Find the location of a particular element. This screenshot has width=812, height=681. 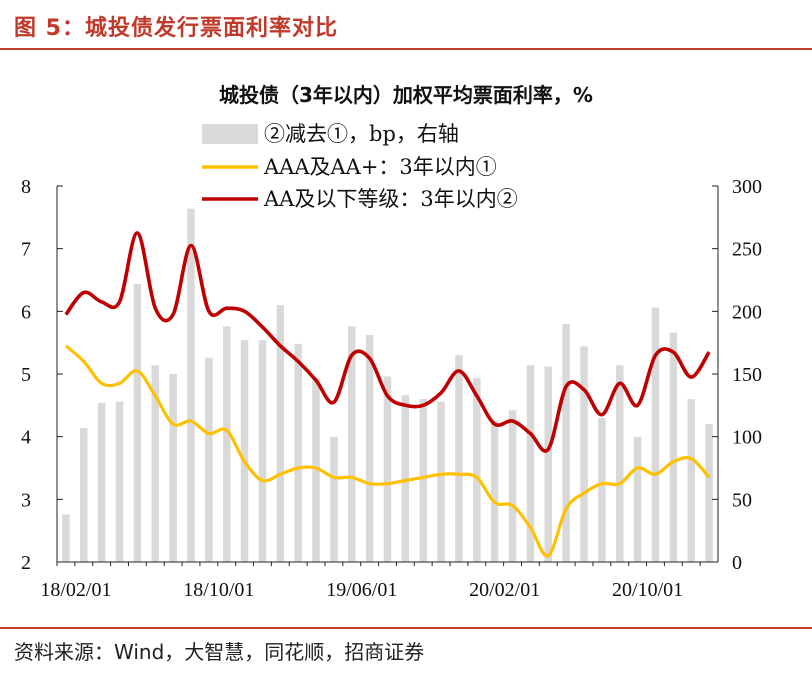

x-tick-label: 18/02/01 is located at coordinates (75, 590).